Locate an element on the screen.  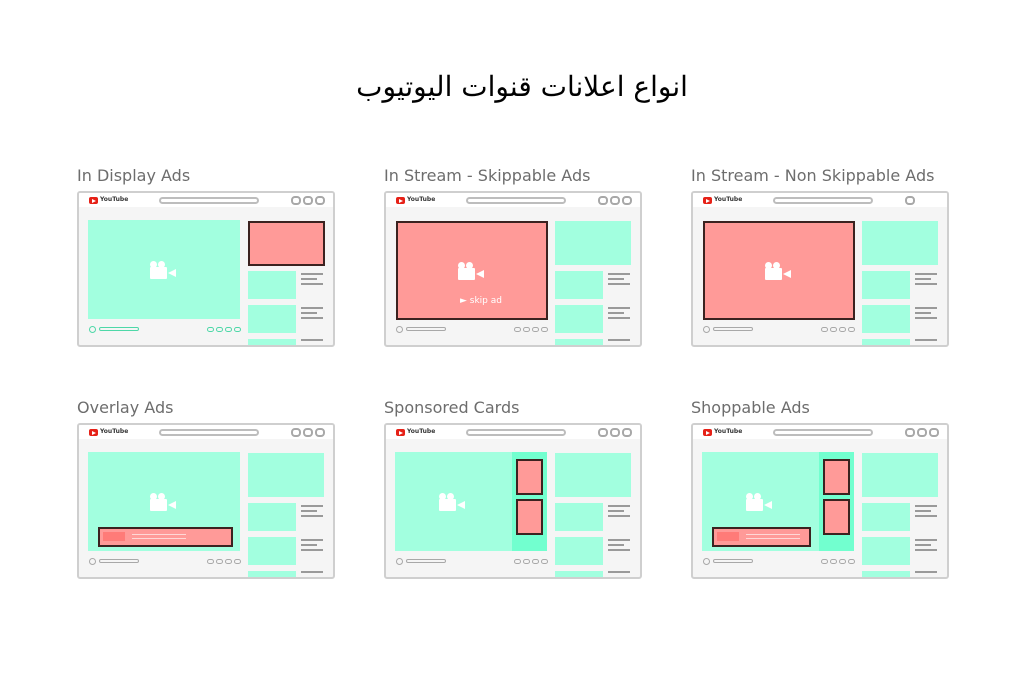
display-ad-box is located at coordinates (286, 243).